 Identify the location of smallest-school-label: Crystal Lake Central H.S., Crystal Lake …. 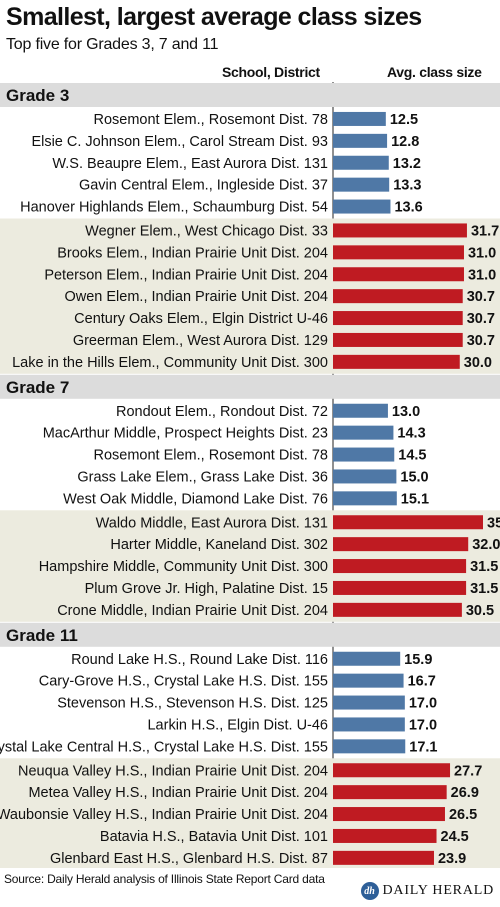
(164, 747).